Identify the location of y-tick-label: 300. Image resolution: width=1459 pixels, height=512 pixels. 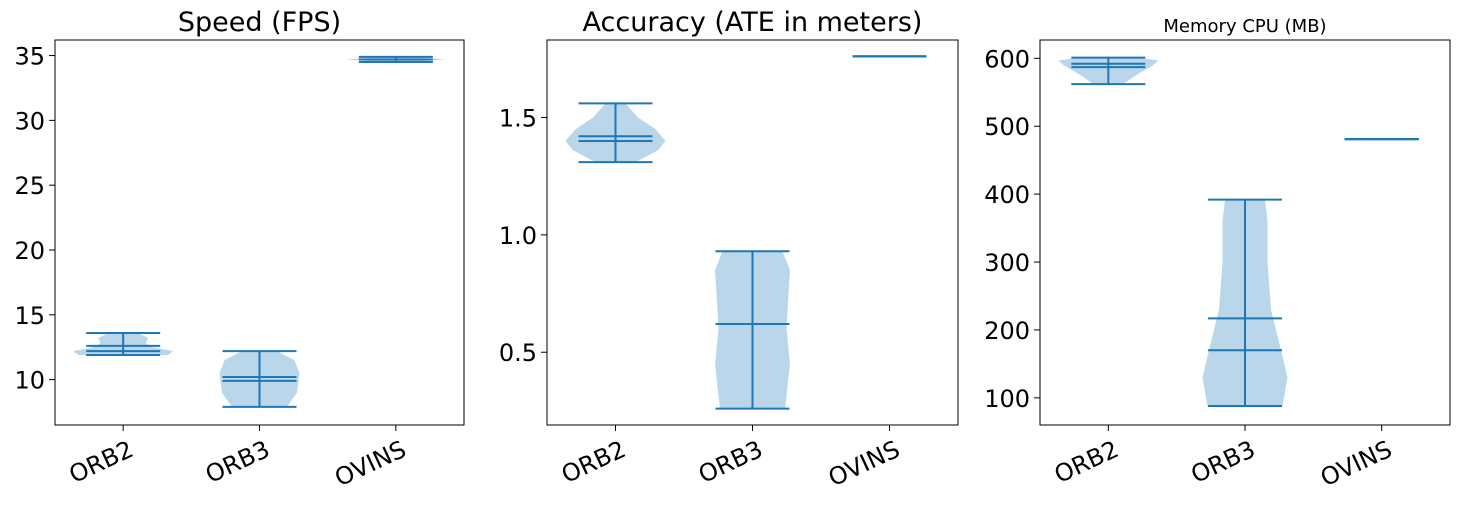
(1007, 263).